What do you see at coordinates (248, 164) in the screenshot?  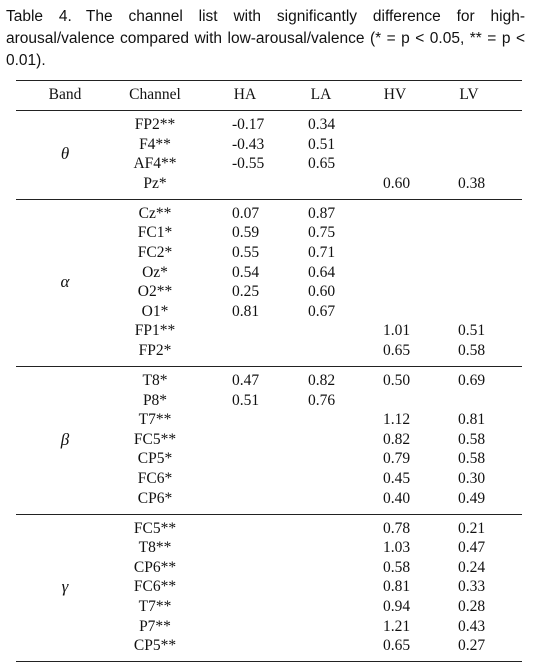 I see `value-cell: -0.55` at bounding box center [248, 164].